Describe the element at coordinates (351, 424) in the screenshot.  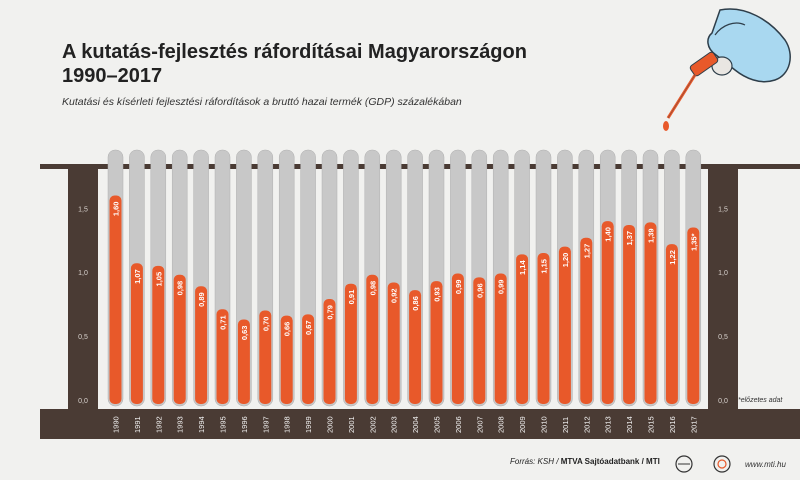
I see `year-label: 2001` at that location.